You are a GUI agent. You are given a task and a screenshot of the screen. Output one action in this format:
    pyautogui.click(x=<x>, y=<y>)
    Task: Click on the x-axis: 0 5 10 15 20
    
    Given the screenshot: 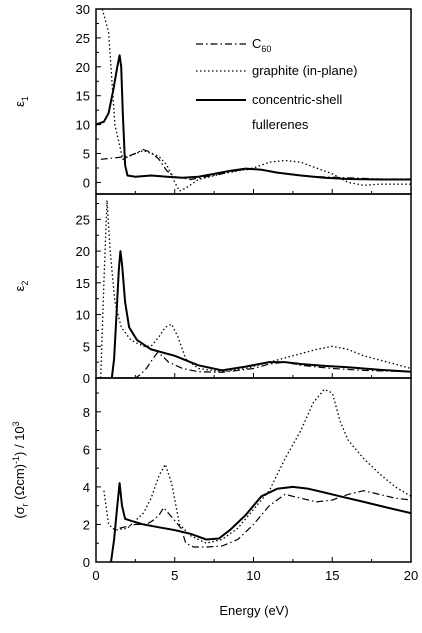 What is the action you would take?
    pyautogui.click(x=255, y=575)
    